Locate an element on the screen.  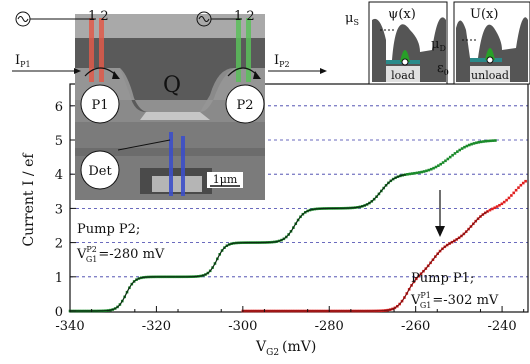
label-mu-d: μD is located at coordinates (438, 45).